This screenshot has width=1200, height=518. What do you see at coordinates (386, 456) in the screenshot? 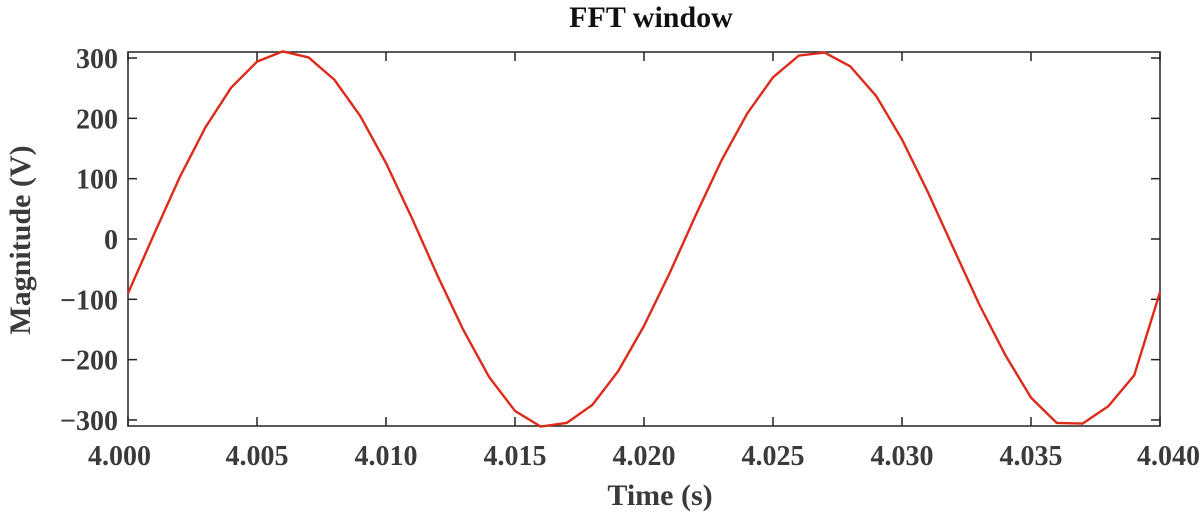
I see `x-tick-label: 4.010` at bounding box center [386, 456].